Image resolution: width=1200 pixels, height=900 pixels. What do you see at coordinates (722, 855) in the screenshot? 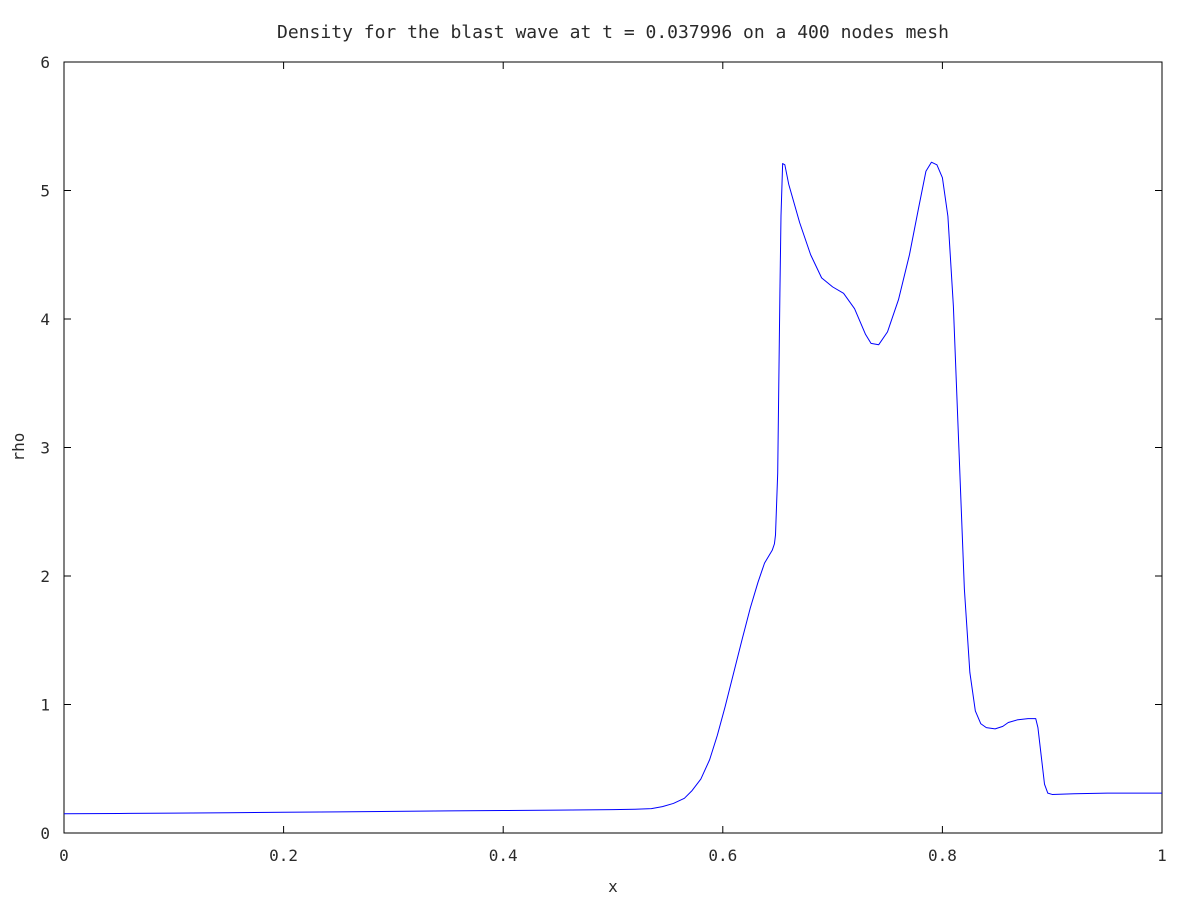
I see `x-tick-label-3: 0.6` at bounding box center [722, 855].